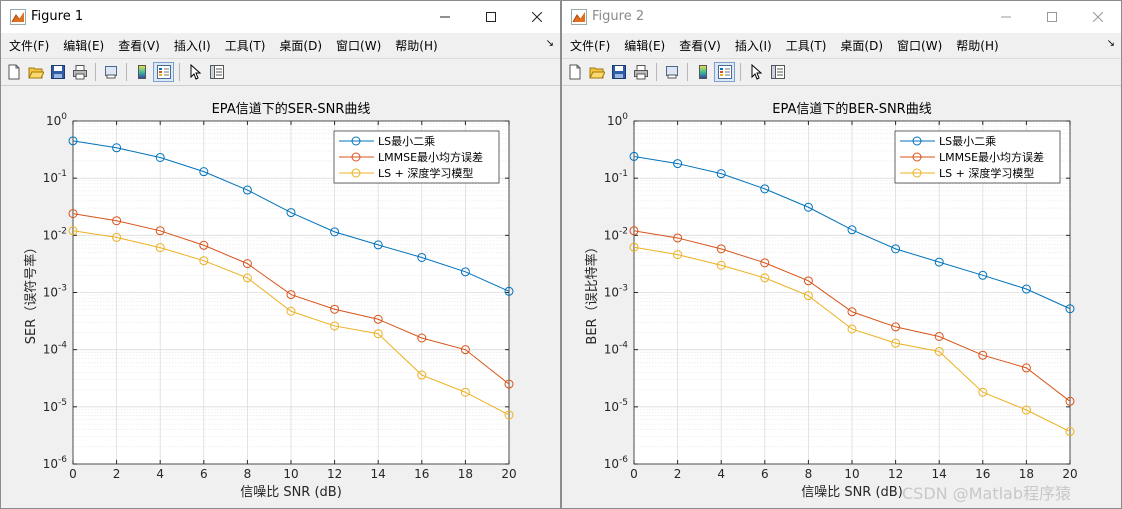 The height and width of the screenshot is (509, 1122). What do you see at coordinates (280, 17) in the screenshot?
I see `title-bar: Figure 1` at bounding box center [280, 17].